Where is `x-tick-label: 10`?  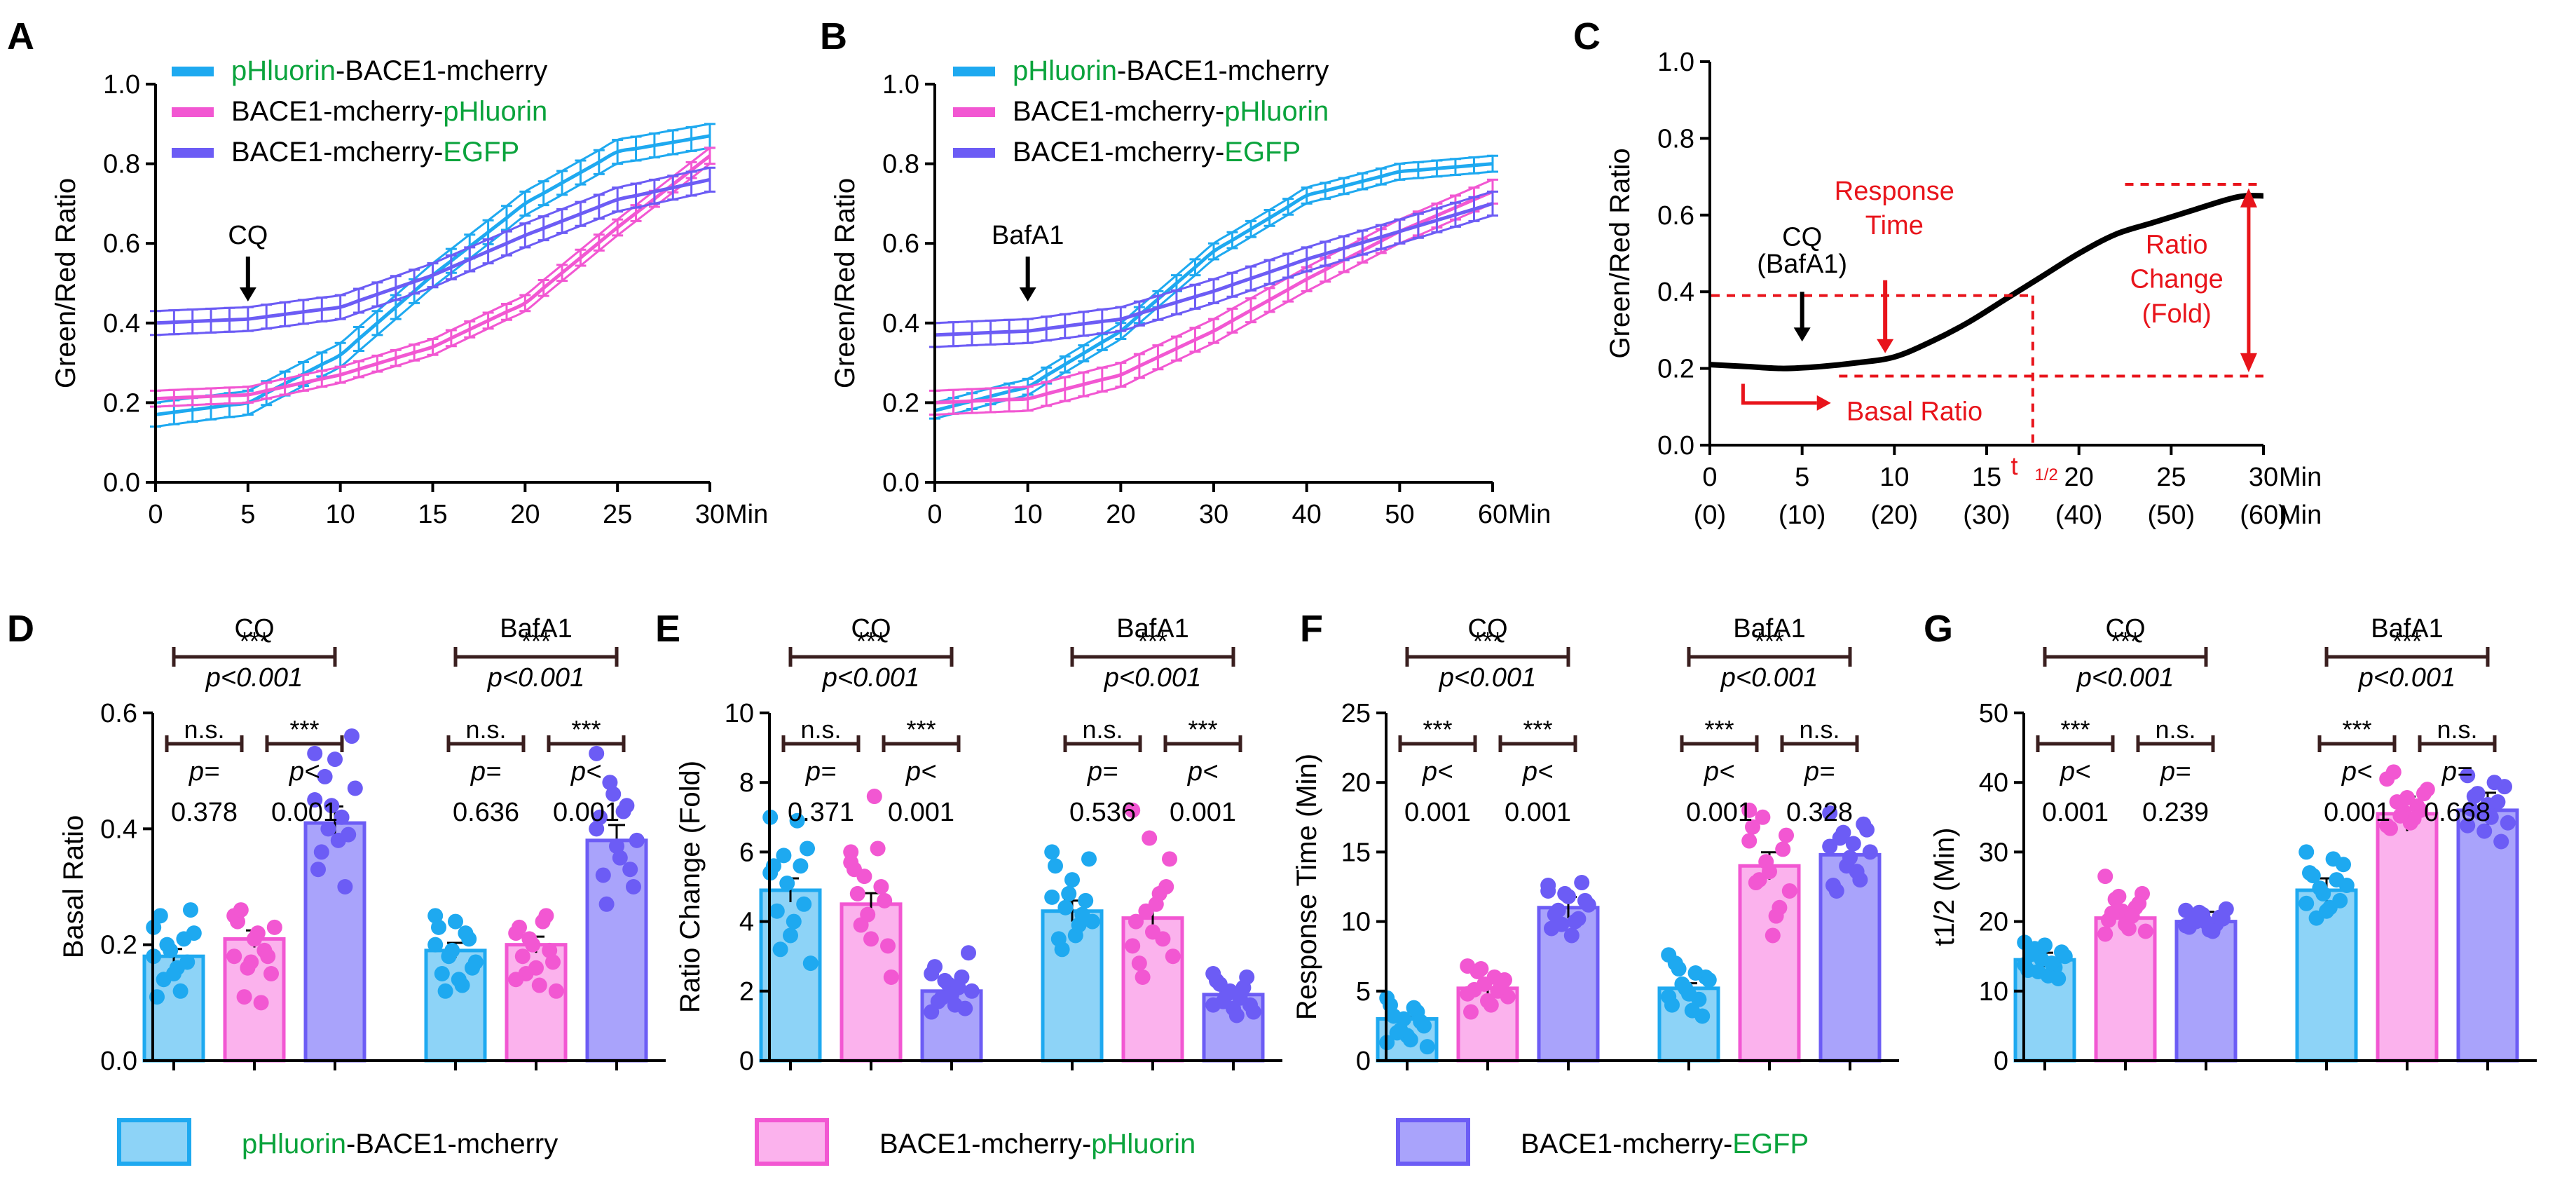
x-tick-label: 10 is located at coordinates (1028, 514).